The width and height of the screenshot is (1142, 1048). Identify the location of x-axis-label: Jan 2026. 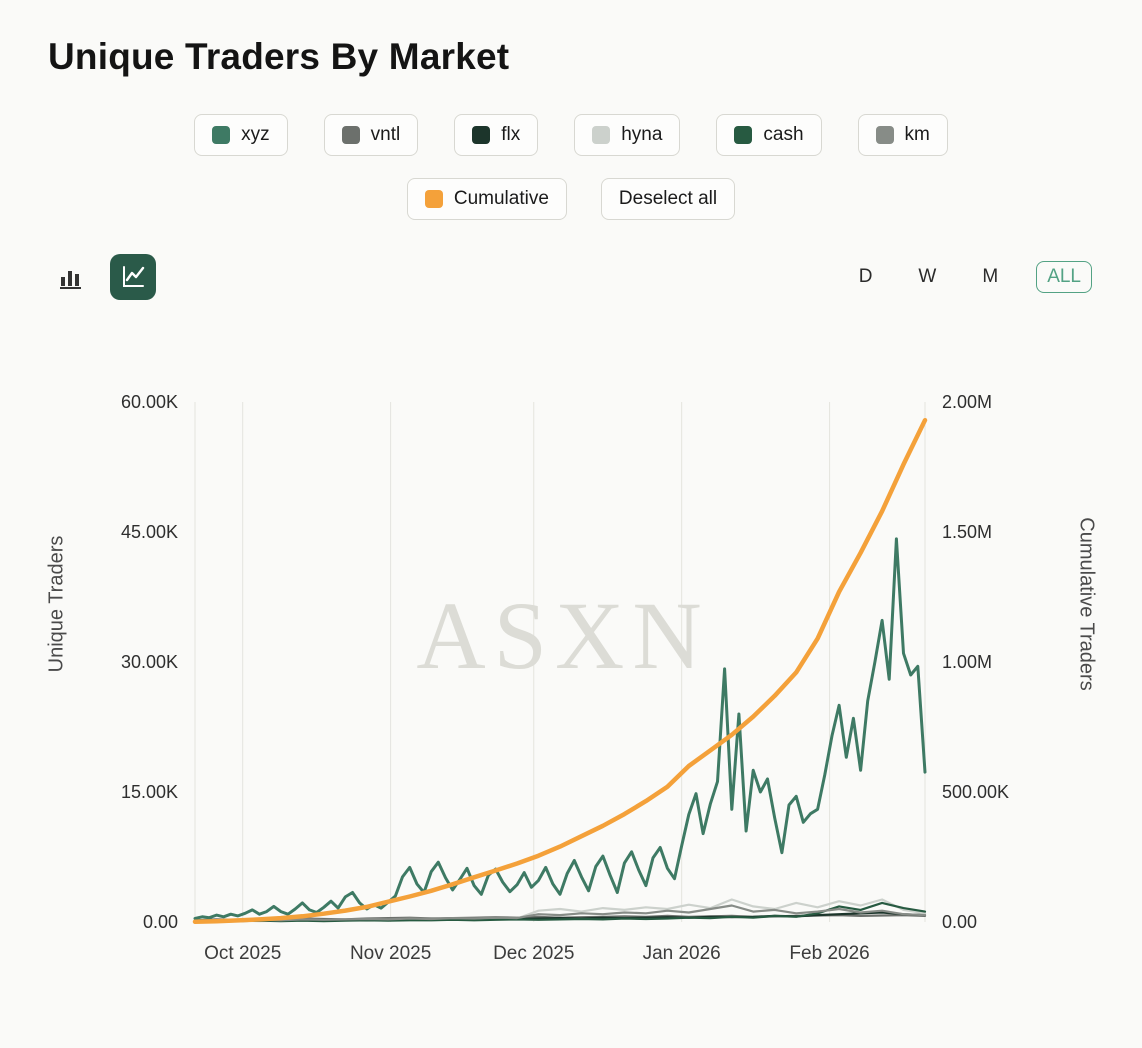
(682, 953).